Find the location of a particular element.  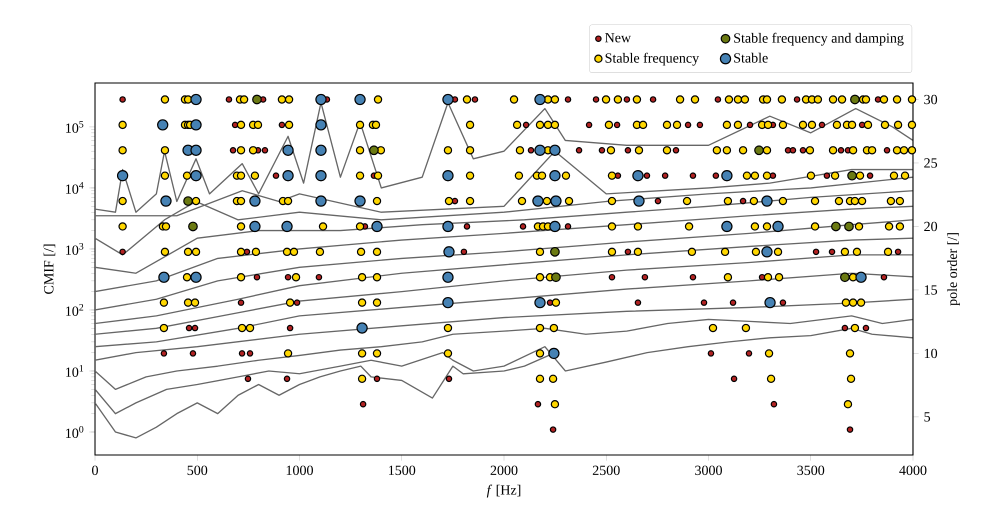

x-tick-label: 1500 is located at coordinates (402, 471).